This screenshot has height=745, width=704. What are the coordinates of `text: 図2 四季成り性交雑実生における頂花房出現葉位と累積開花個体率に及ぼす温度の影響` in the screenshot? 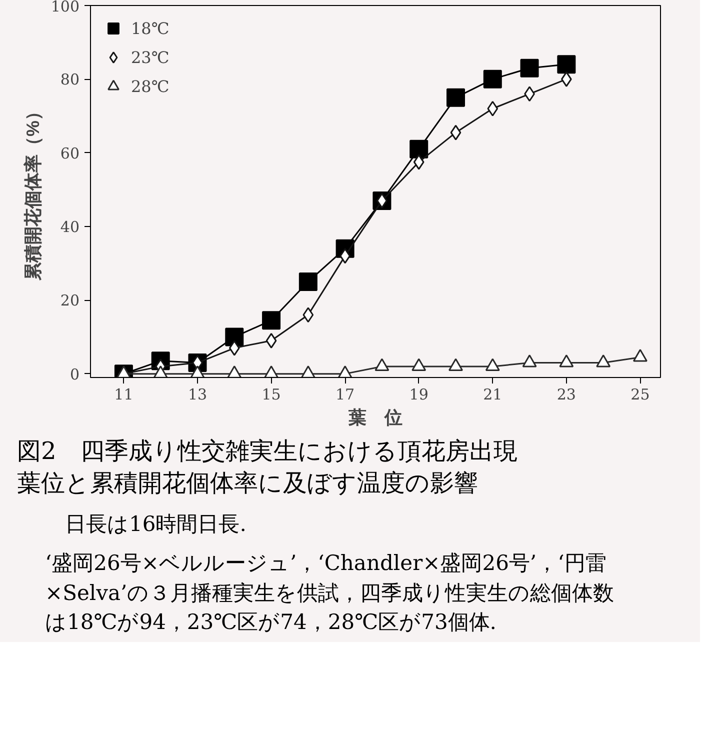 It's located at (267, 468).